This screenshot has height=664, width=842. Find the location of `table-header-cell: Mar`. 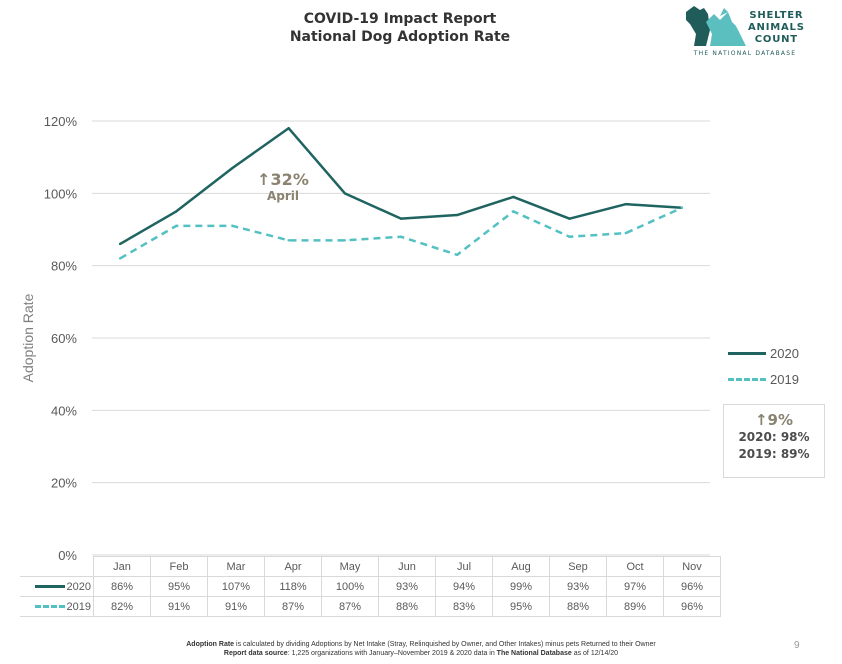

table-header-cell: Mar is located at coordinates (236, 566).